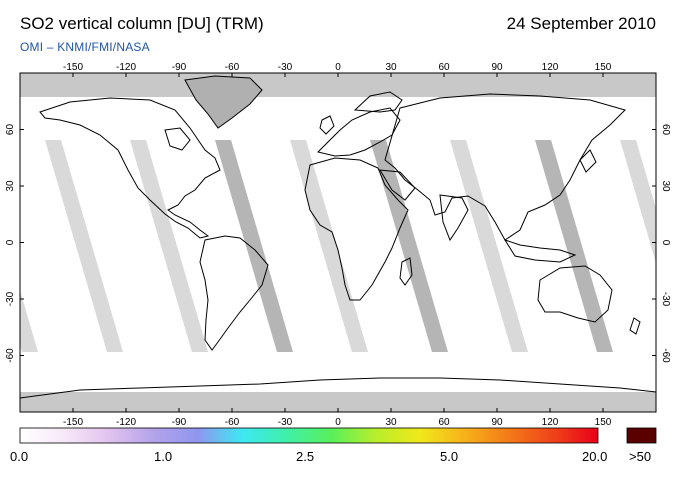 The height and width of the screenshot is (480, 676). I want to click on colorbar-label-1: 1.0, so click(163, 456).